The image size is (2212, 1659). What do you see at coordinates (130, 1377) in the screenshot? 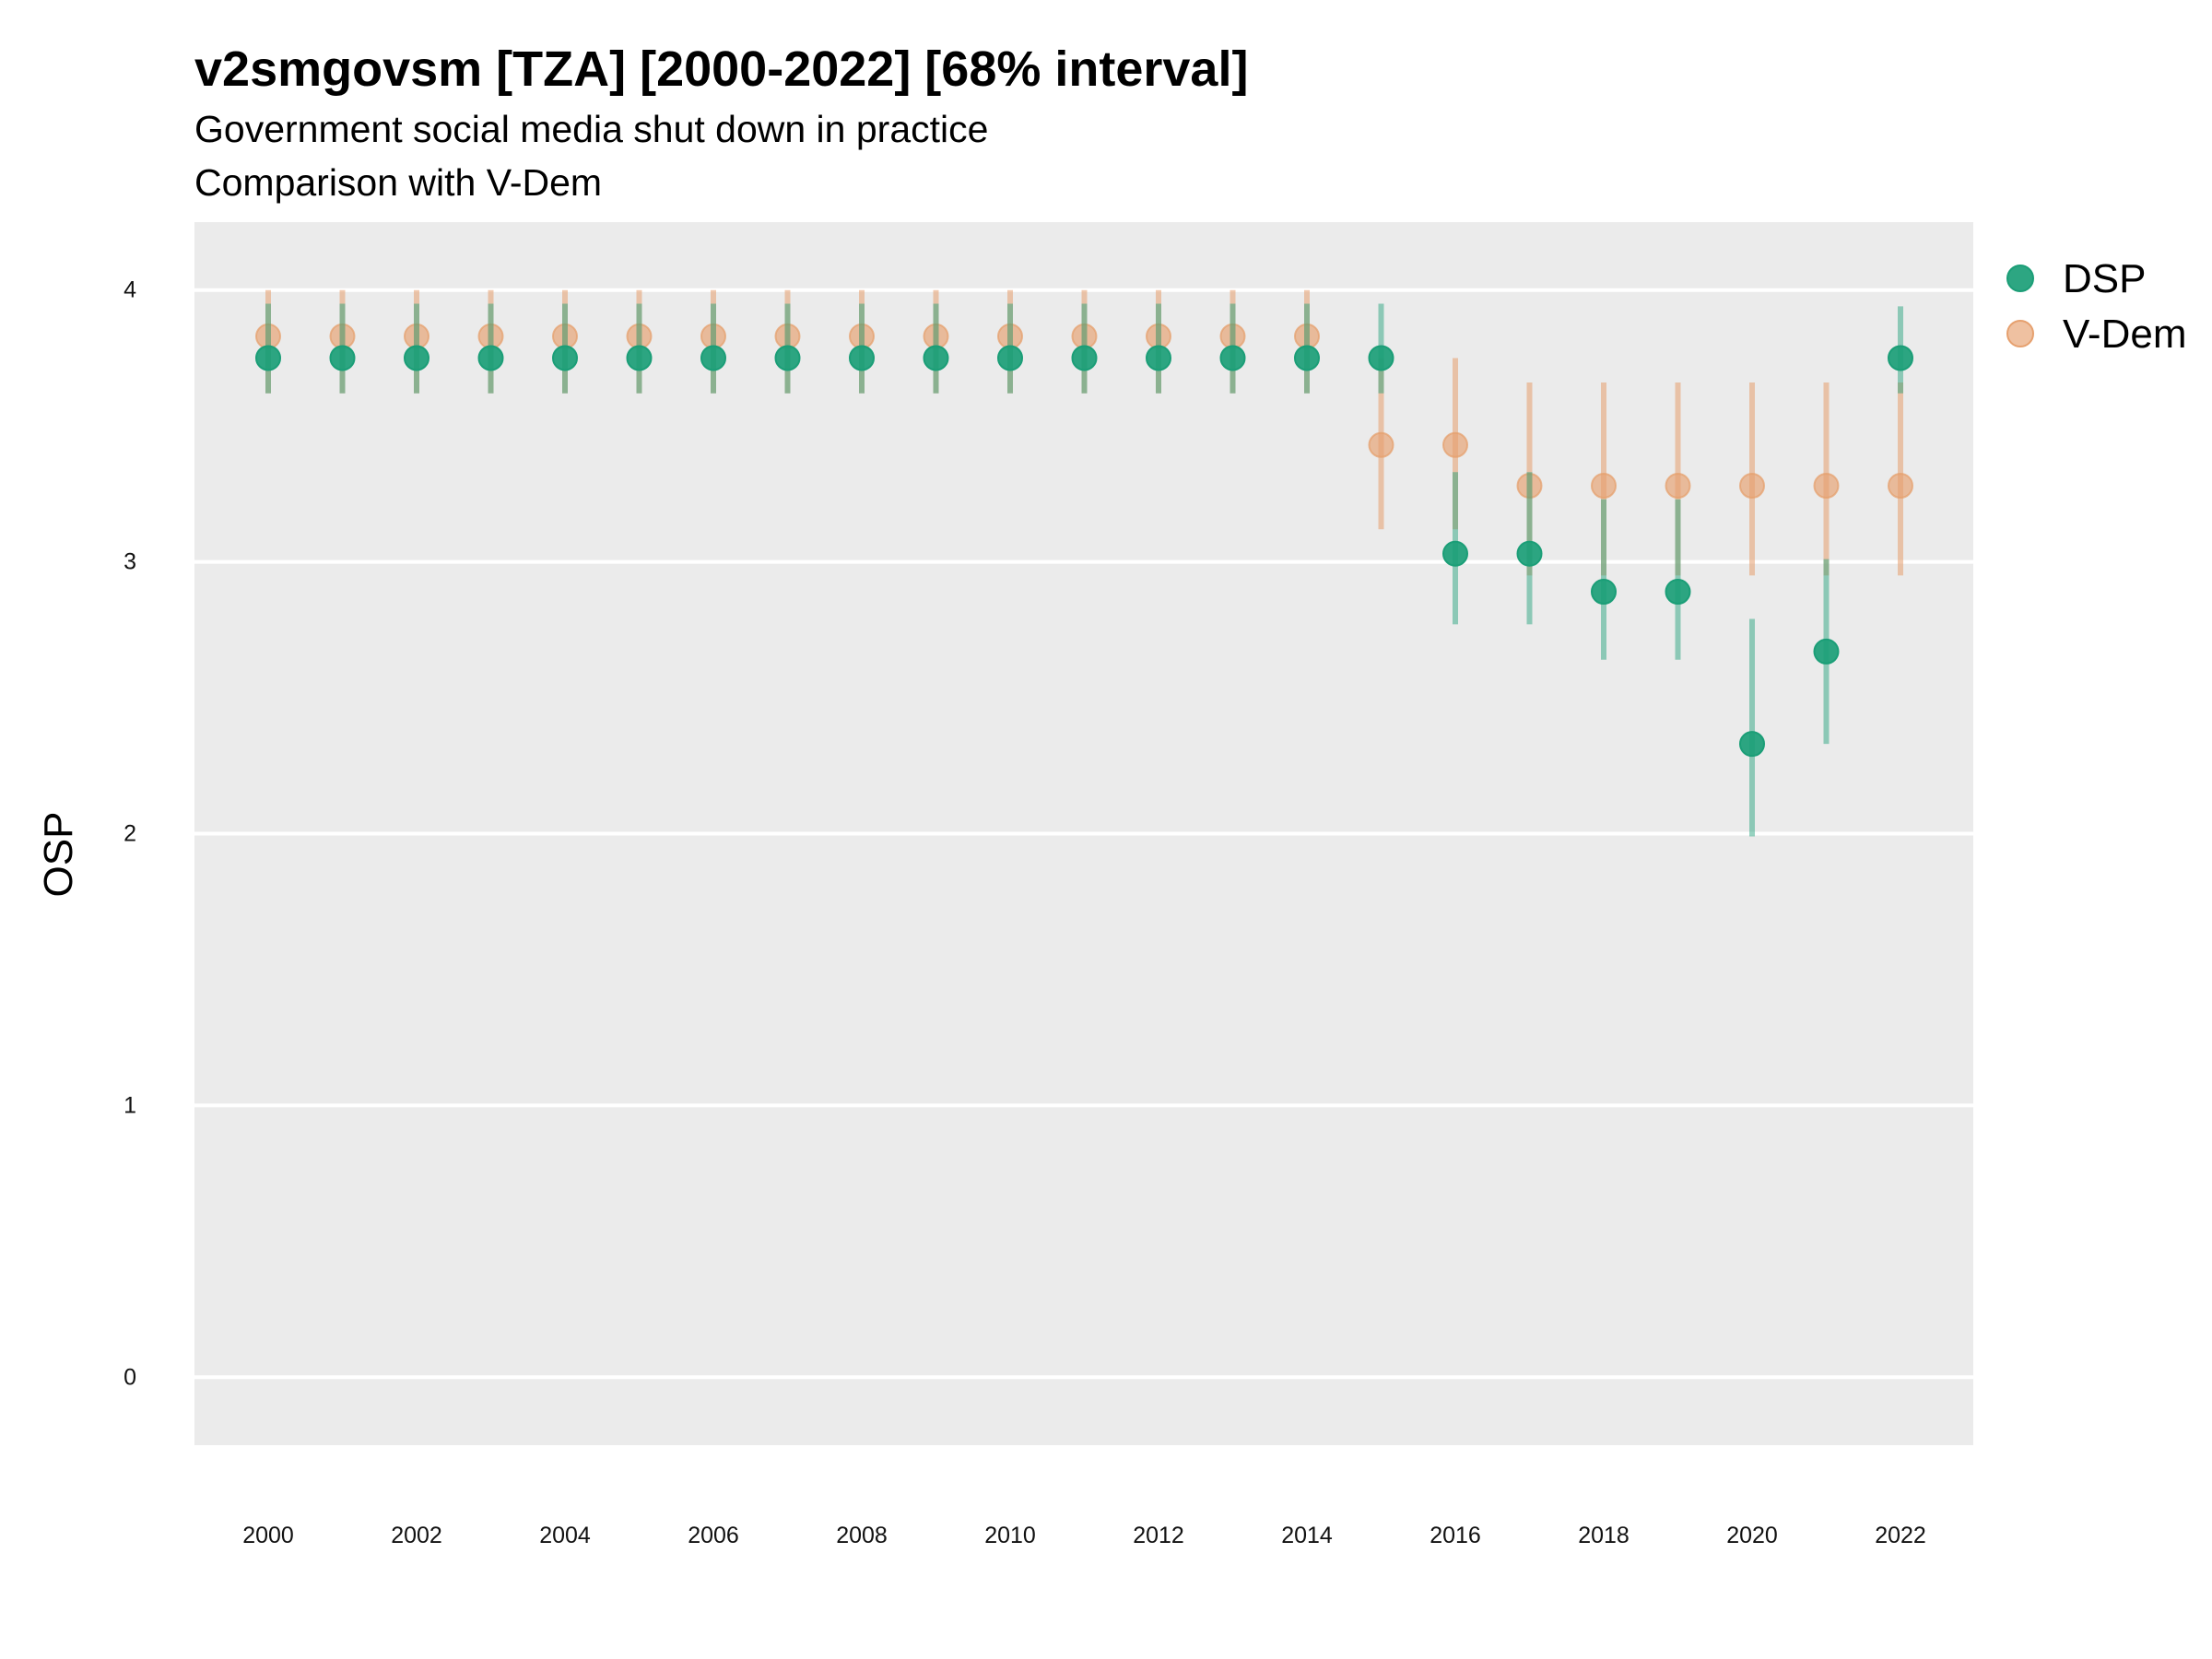
I see `y-tick-label: 0` at bounding box center [130, 1377].